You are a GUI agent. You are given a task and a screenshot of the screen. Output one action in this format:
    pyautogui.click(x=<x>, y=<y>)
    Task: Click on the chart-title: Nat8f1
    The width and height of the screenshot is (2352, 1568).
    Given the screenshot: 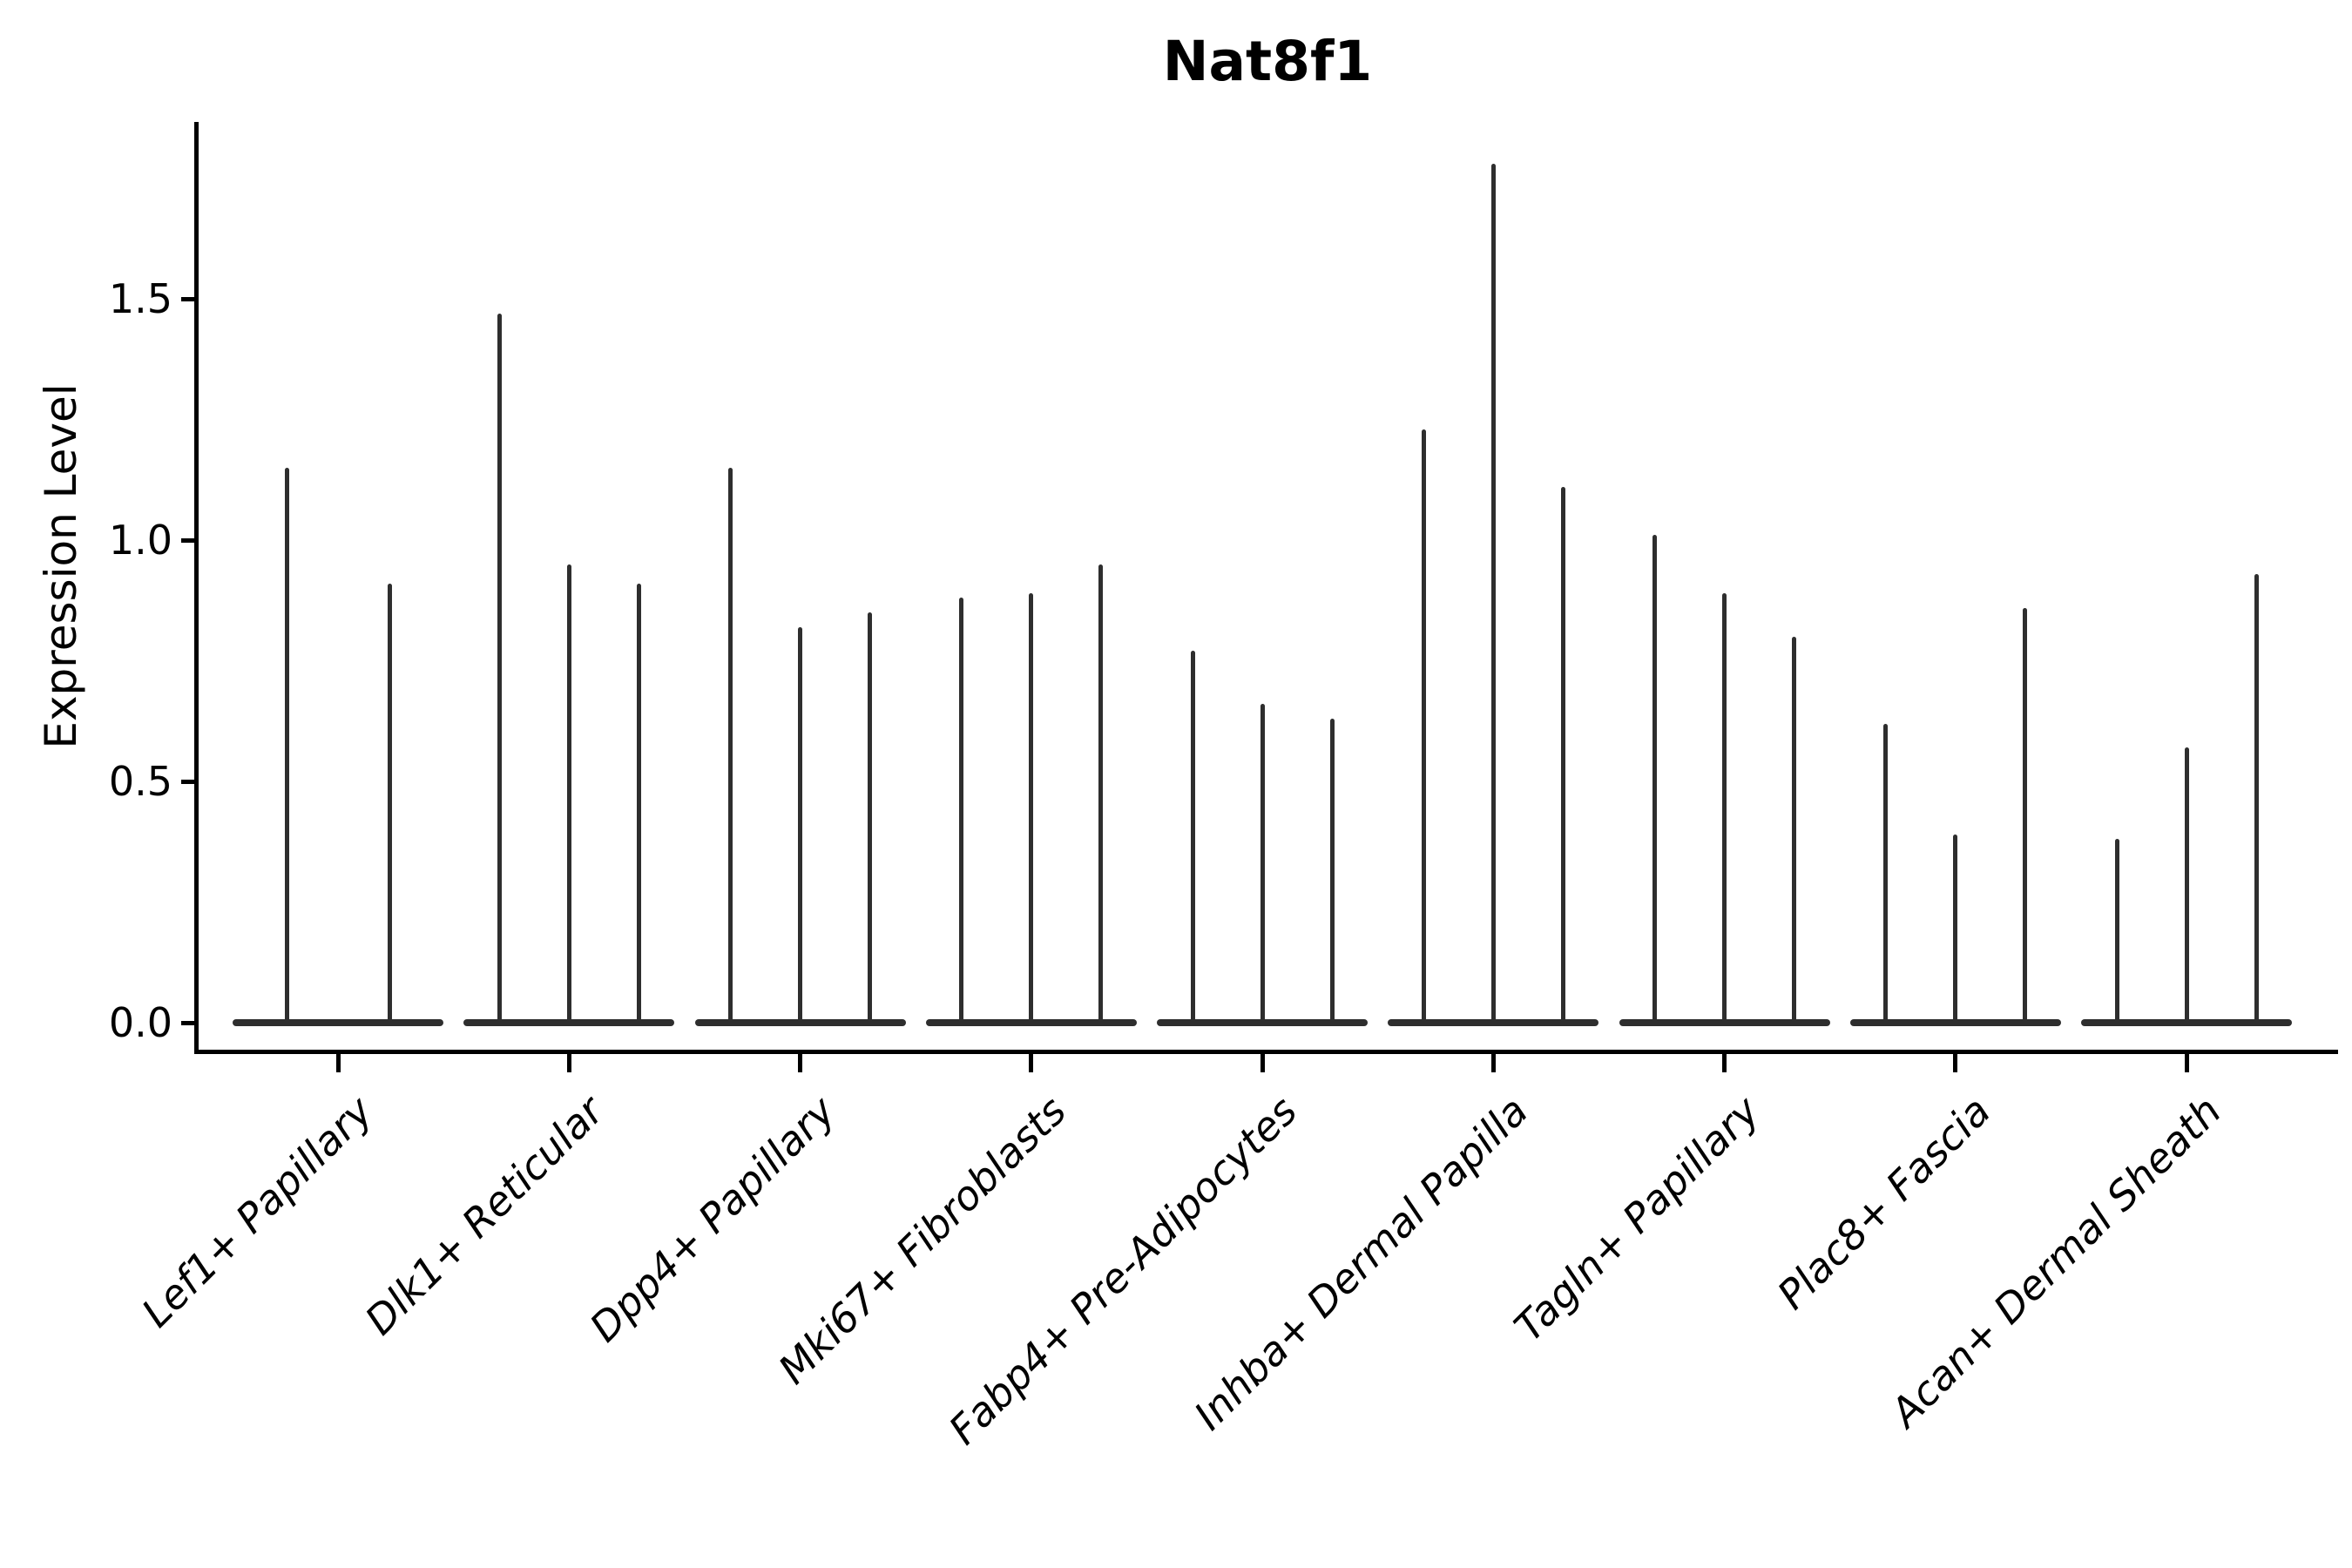 What is the action you would take?
    pyautogui.click(x=1267, y=61)
    